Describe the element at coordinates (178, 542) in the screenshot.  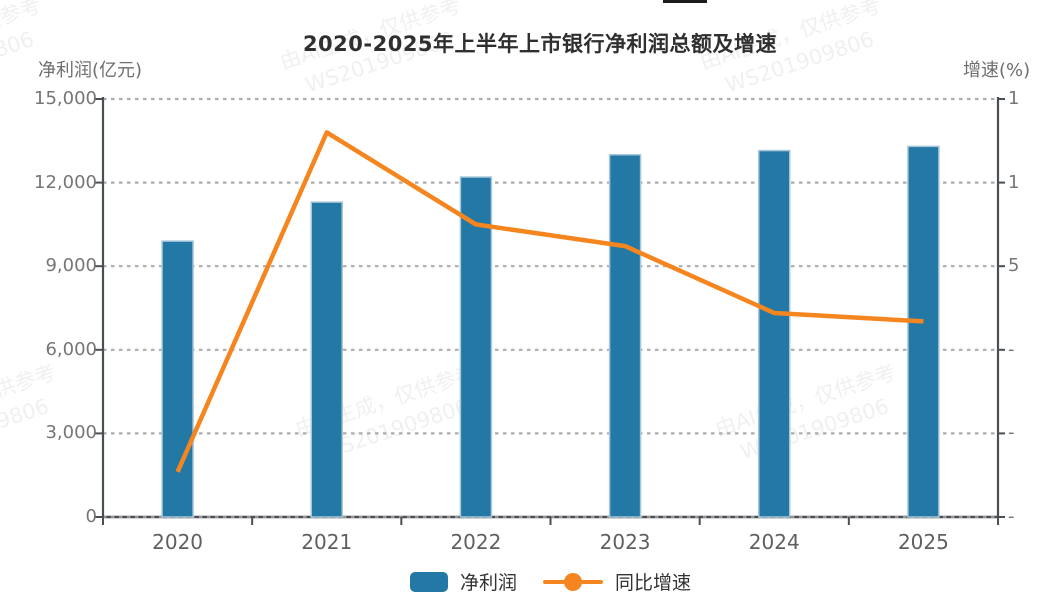
I see `x-axis-label-2020: 2020` at that location.